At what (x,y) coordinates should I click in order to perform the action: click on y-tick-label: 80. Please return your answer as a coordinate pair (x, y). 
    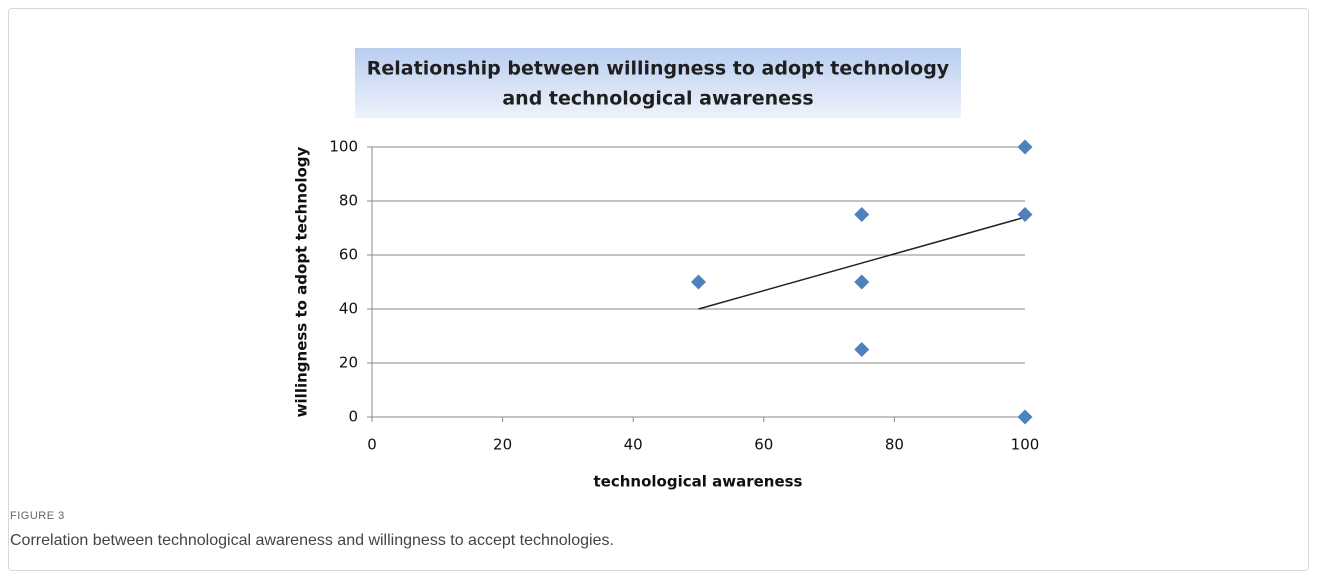
    Looking at the image, I should click on (348, 201).